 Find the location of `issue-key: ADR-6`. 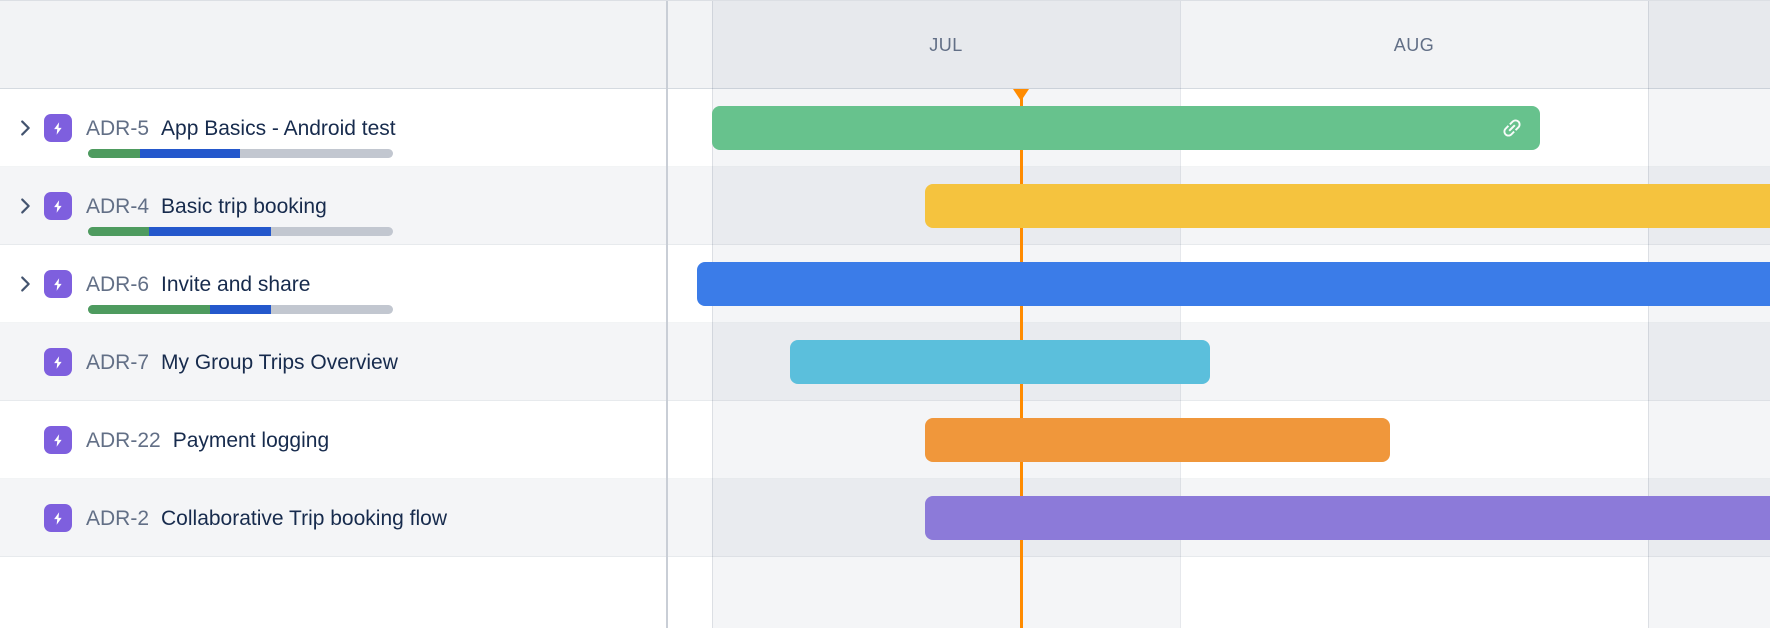

issue-key: ADR-6 is located at coordinates (118, 284).